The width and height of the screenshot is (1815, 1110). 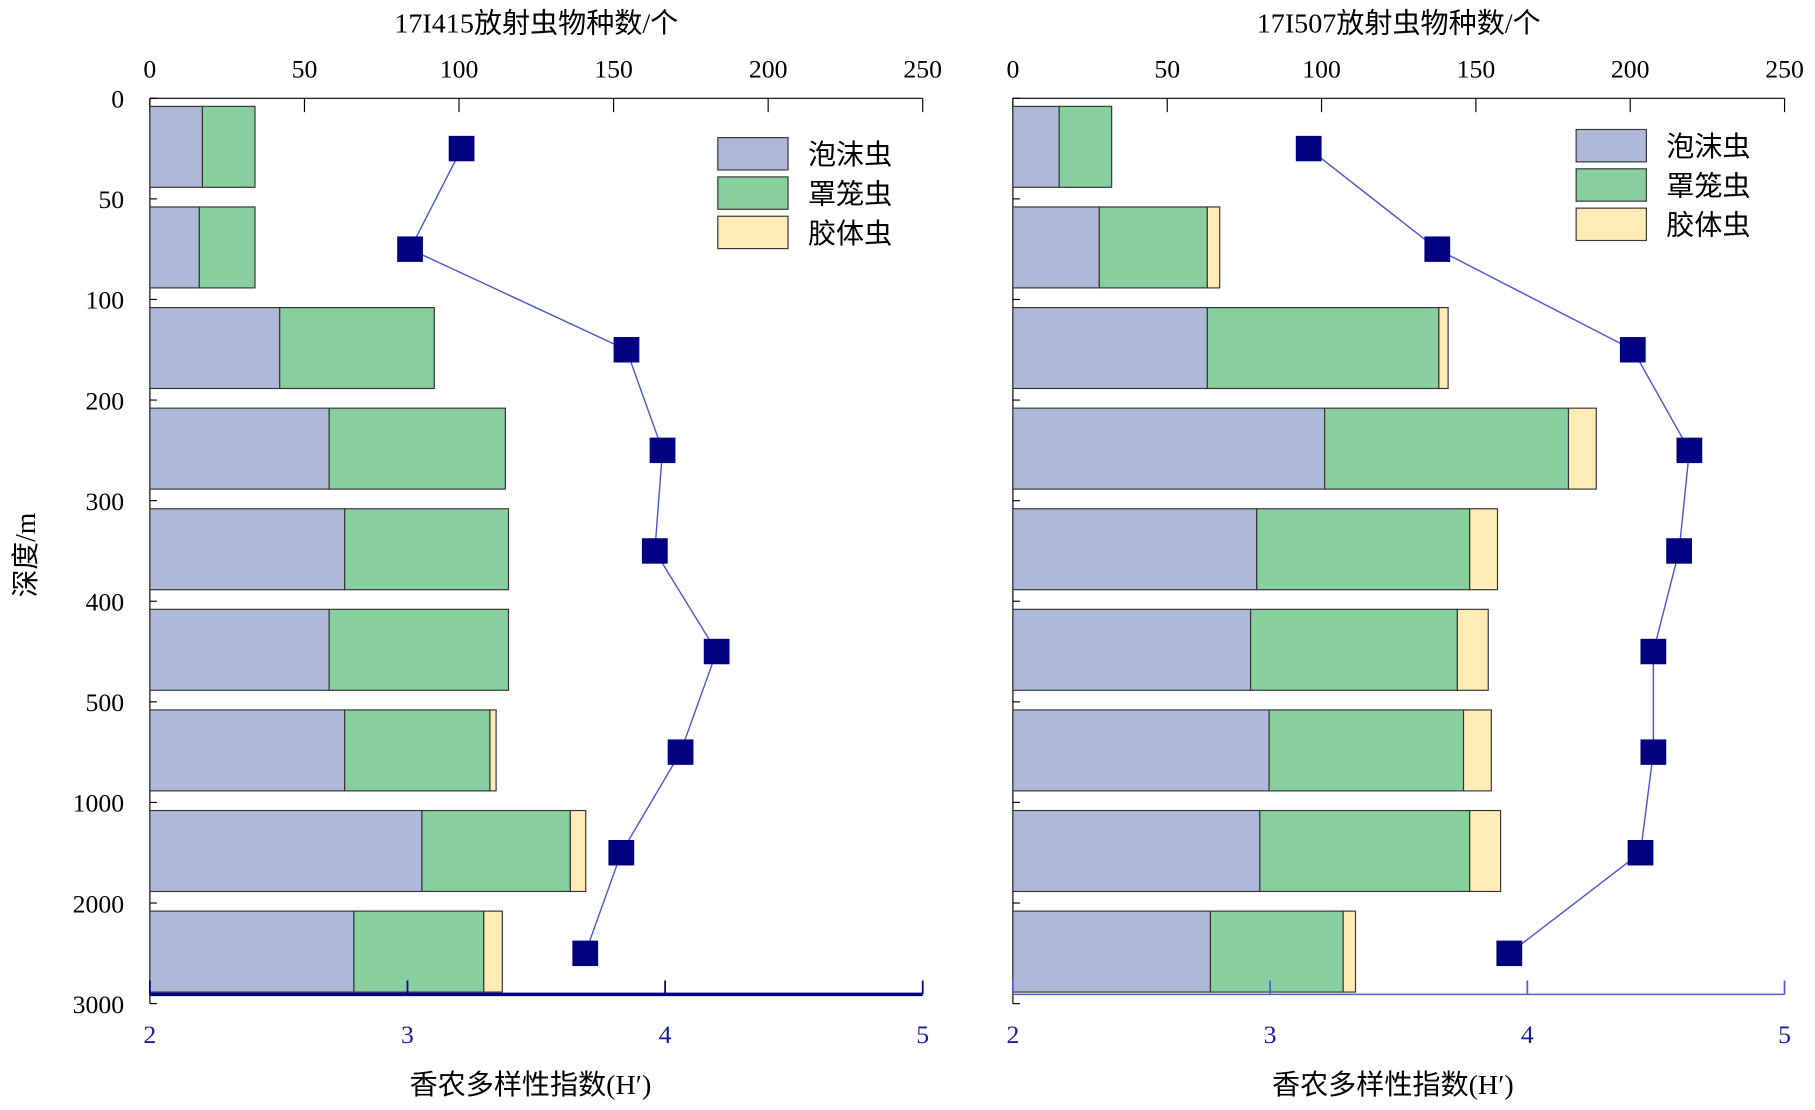 What do you see at coordinates (536, 24) in the screenshot?
I see `chart-title: 17I415放射虫物种数/个` at bounding box center [536, 24].